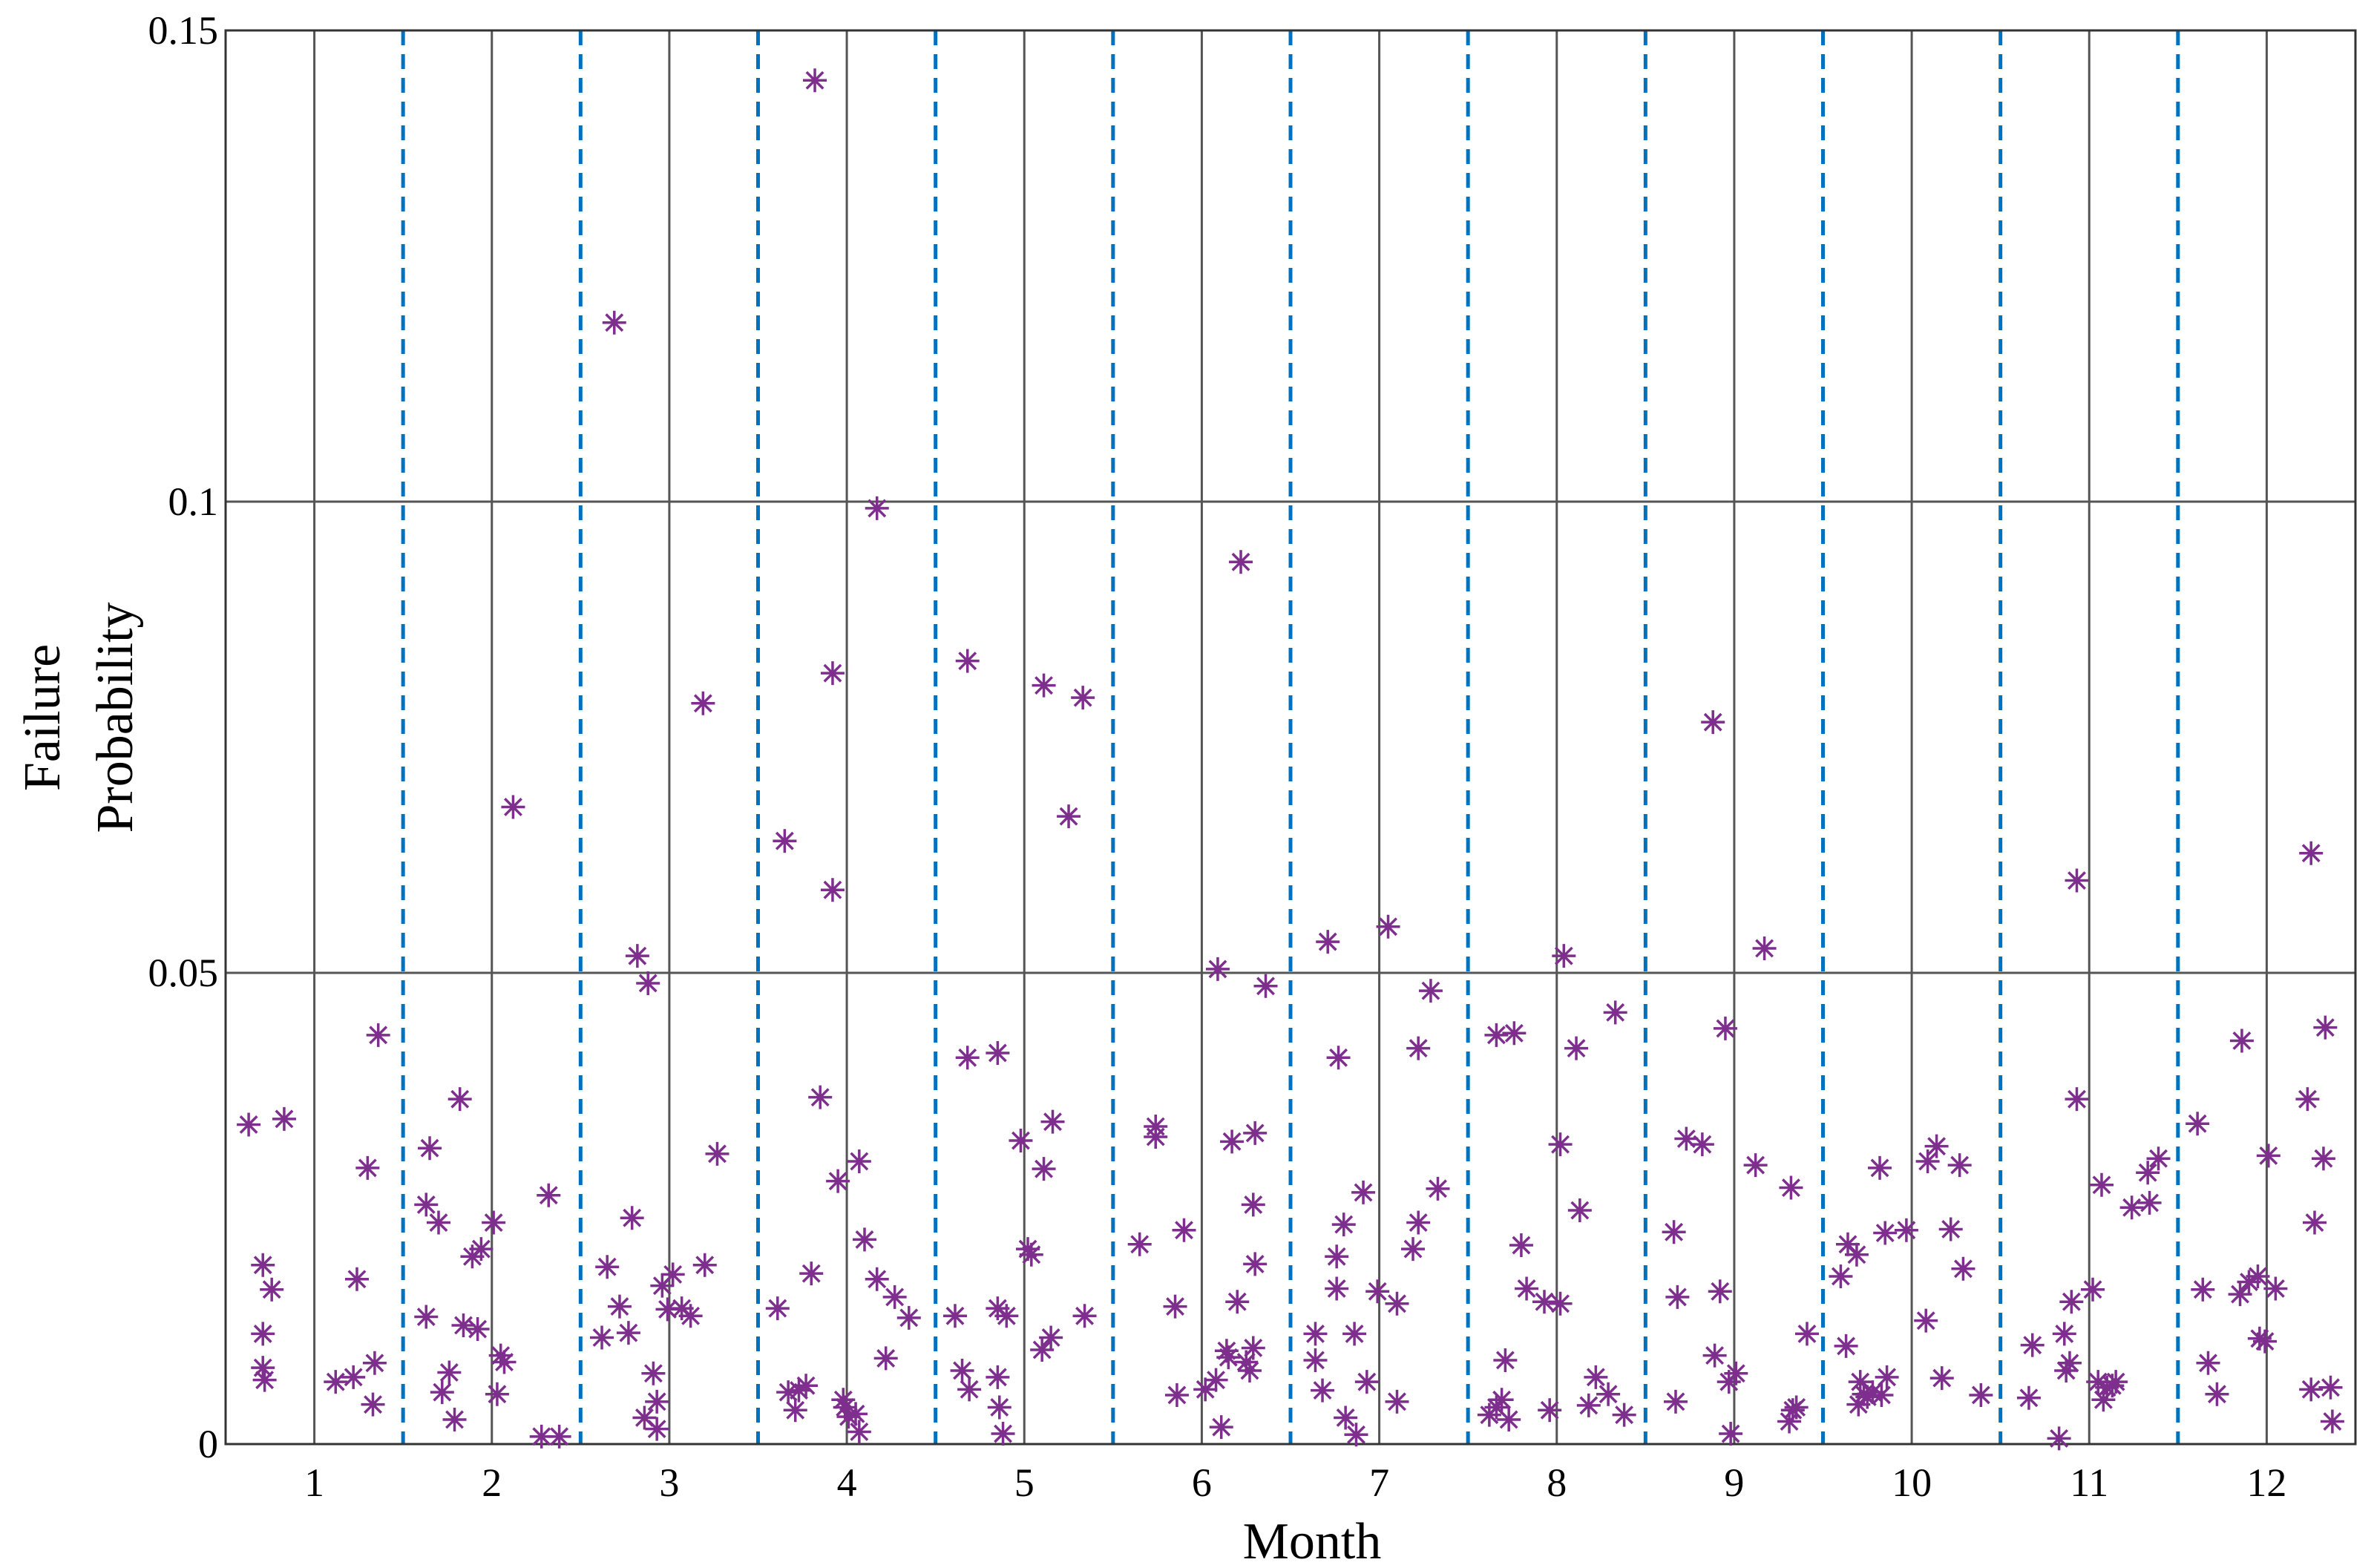  What do you see at coordinates (1379, 1482) in the screenshot?
I see `x-tick-label: 7` at bounding box center [1379, 1482].